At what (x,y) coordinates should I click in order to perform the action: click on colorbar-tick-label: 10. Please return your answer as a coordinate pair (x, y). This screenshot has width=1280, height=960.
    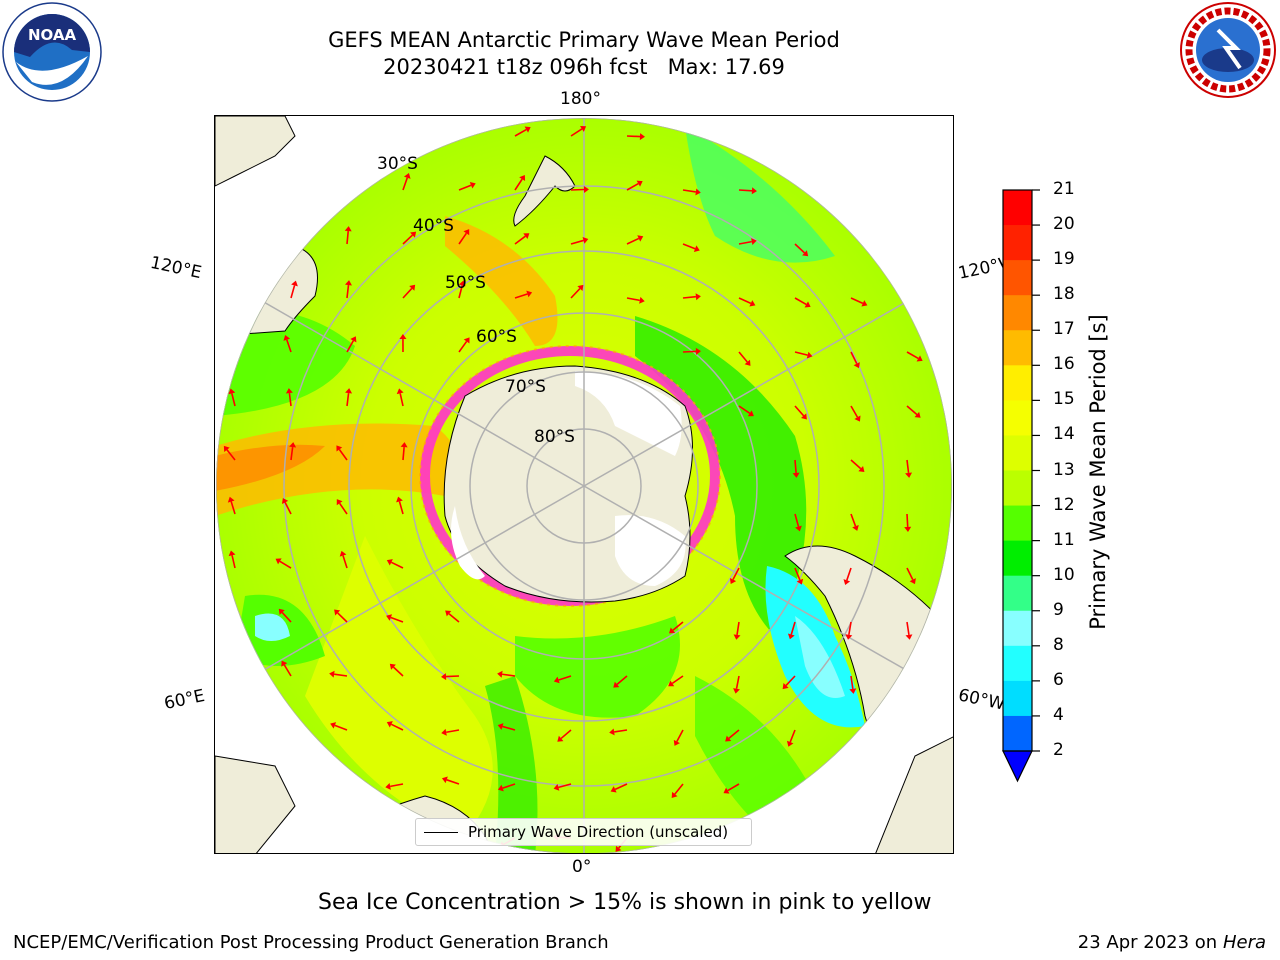
    Looking at the image, I should click on (1064, 574).